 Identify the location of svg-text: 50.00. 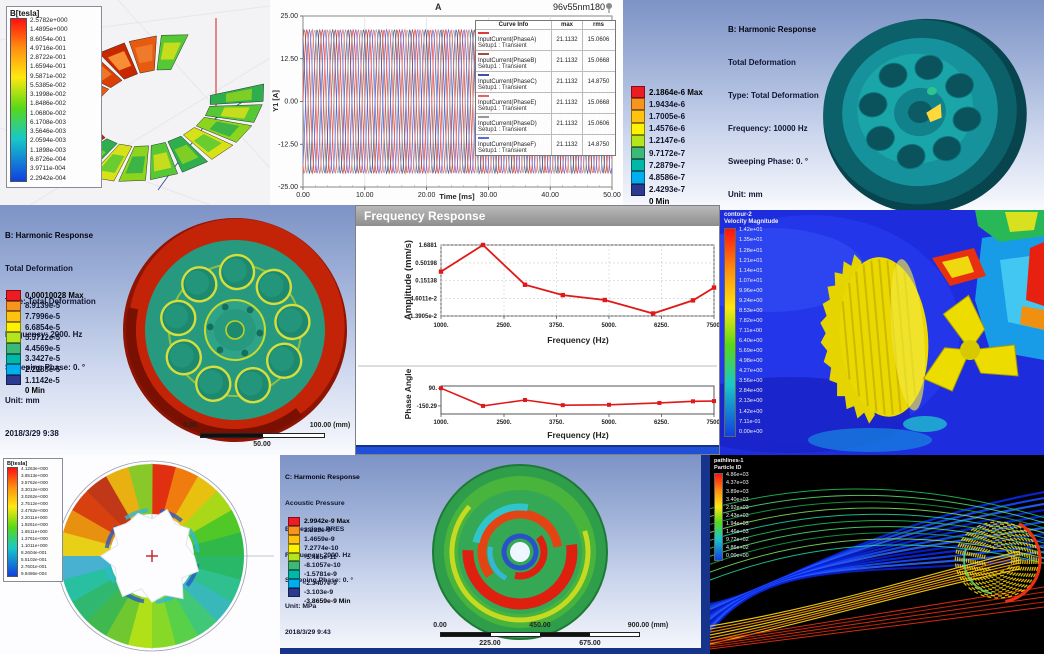
(612, 195).